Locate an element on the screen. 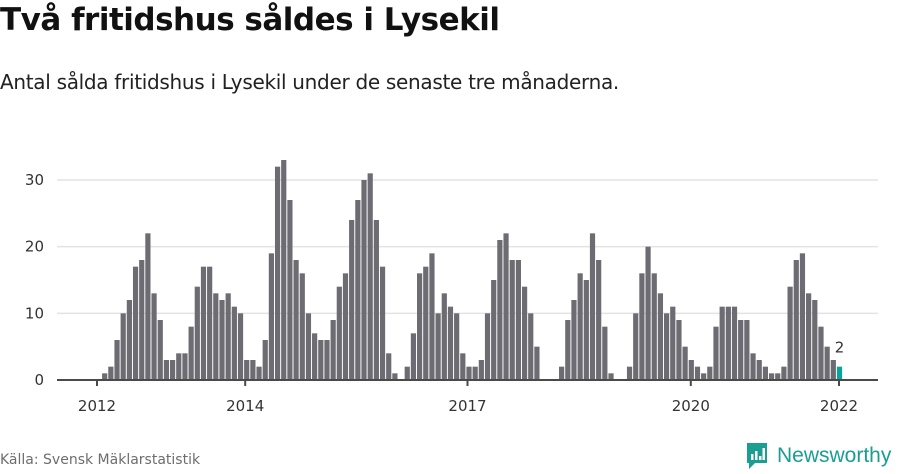 The image size is (900, 474). annotation-label: 2 is located at coordinates (840, 348).